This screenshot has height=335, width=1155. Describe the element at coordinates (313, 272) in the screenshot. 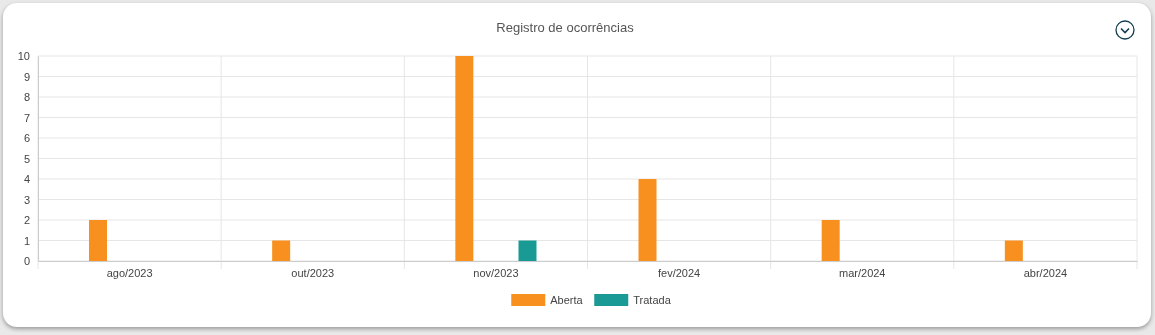

I see `x-tick-label: out/2023` at that location.